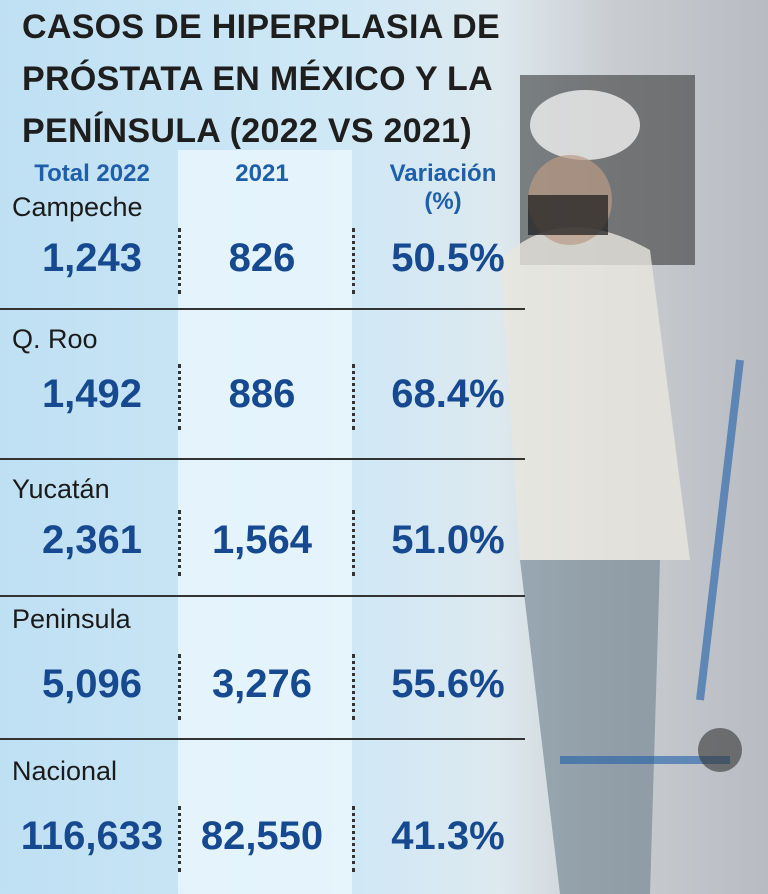  Describe the element at coordinates (448, 540) in the screenshot. I see `cell-value: 51.0%` at that location.